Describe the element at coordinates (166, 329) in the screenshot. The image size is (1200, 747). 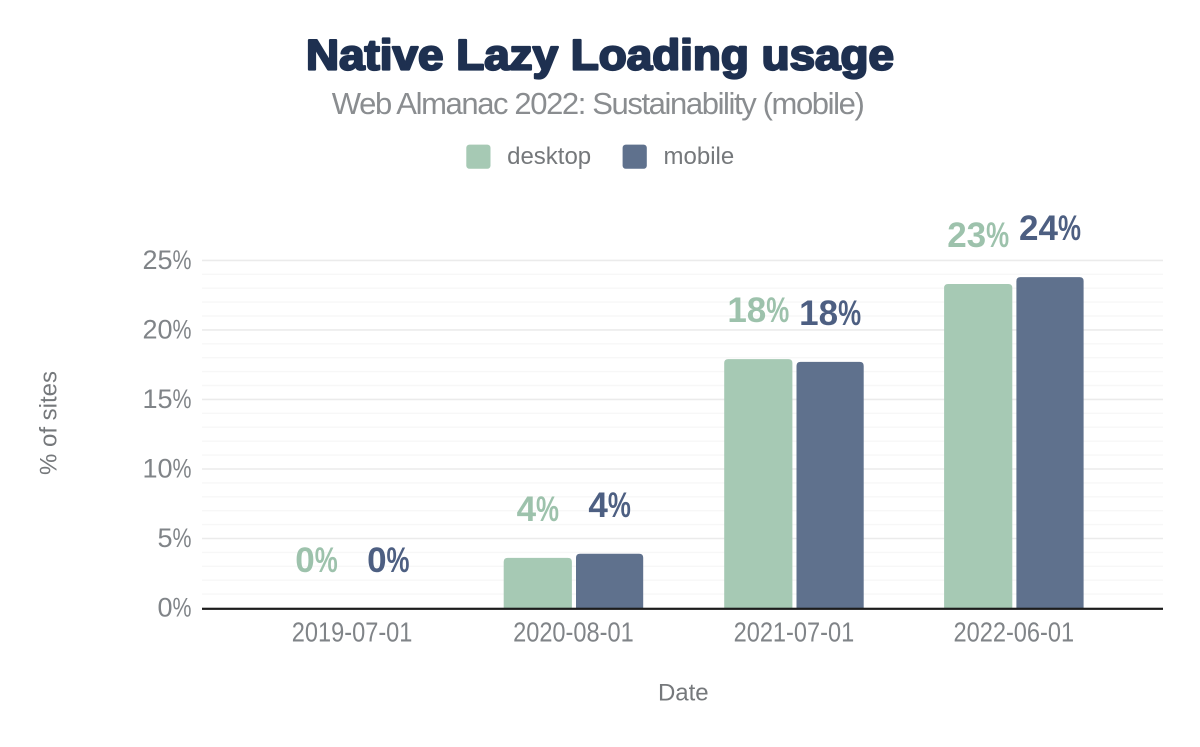
I see `svg-text: 20%` at that location.